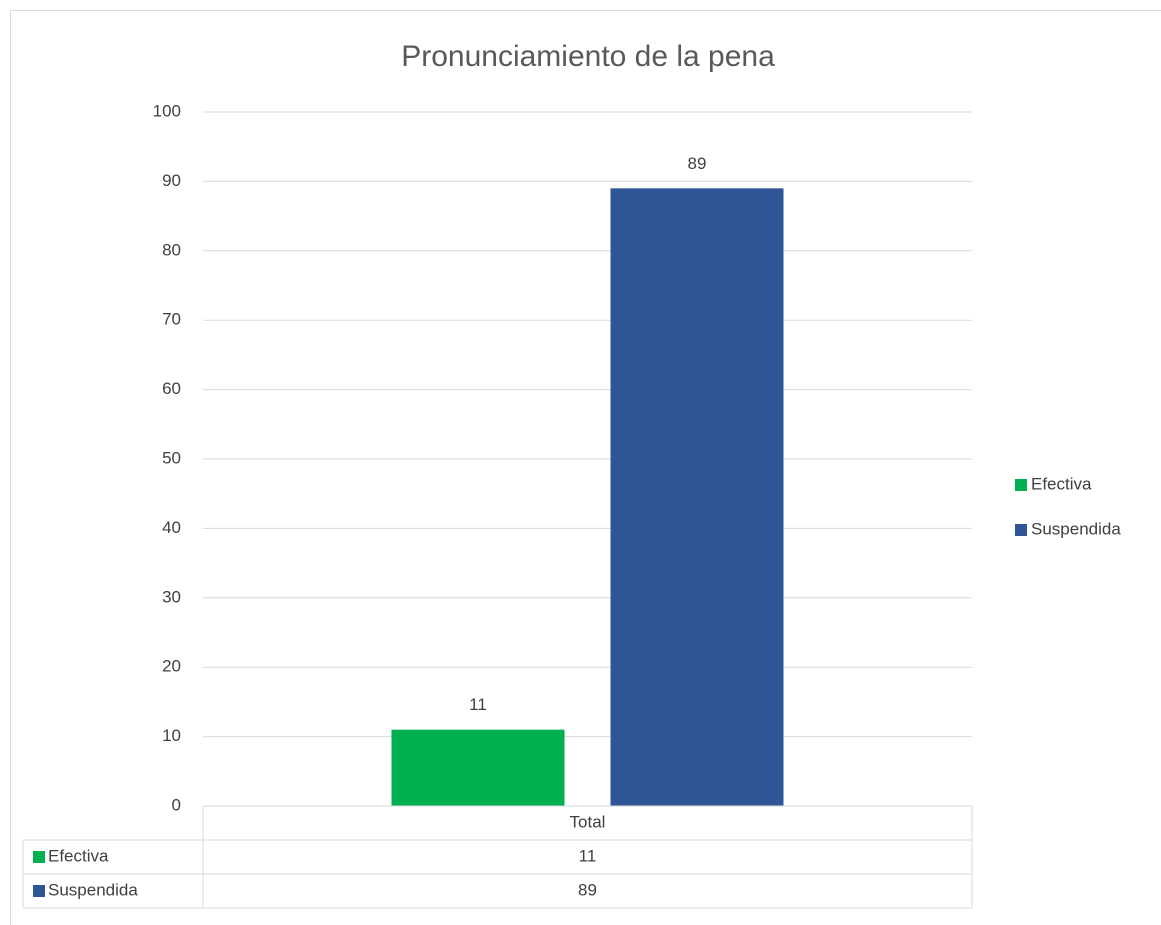 Image resolution: width=1161 pixels, height=925 pixels. Describe the element at coordinates (478, 704) in the screenshot. I see `data-label: 11` at that location.